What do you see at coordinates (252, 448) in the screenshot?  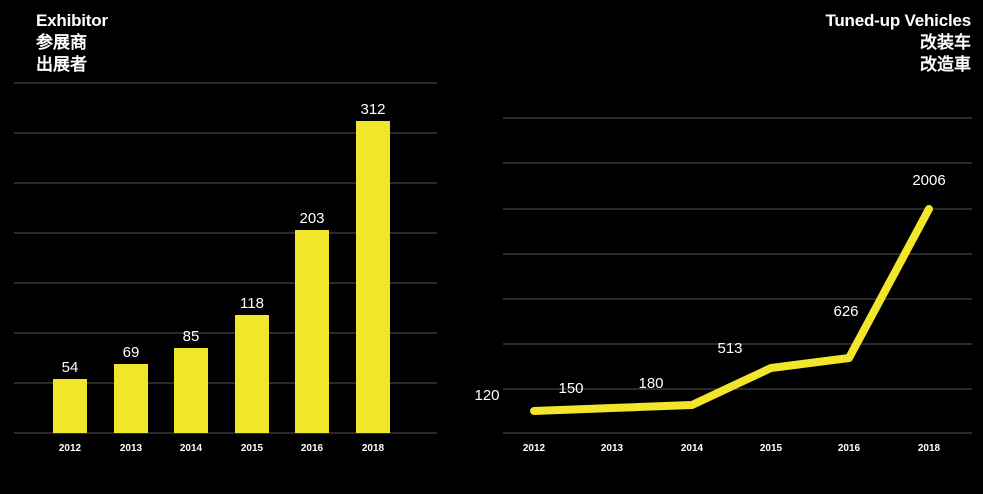 I see `exhibitor-x-tick-label: 2015` at bounding box center [252, 448].